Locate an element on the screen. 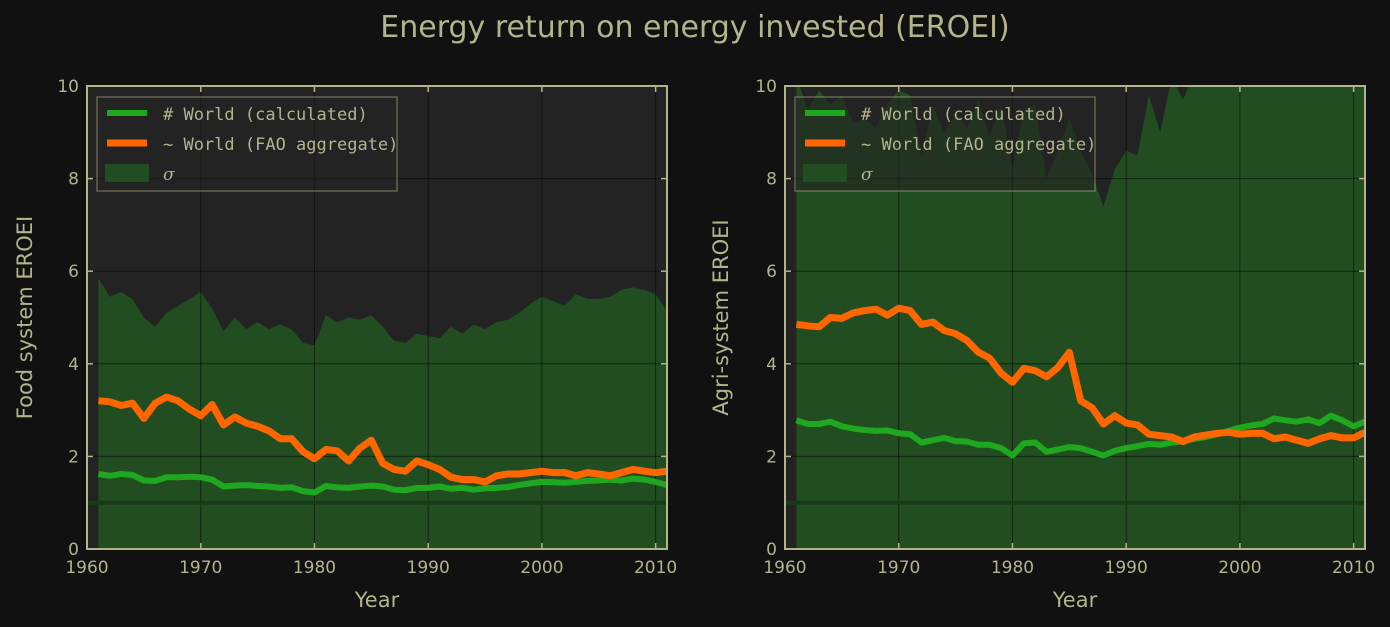 The width and height of the screenshot is (1390, 627). y-axis-label: Agri-system EROEI is located at coordinates (721, 317).